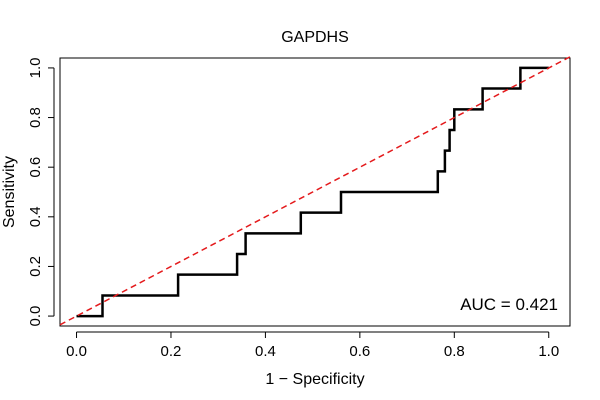  I want to click on x-tick-label: 0.8, so click(454, 351).